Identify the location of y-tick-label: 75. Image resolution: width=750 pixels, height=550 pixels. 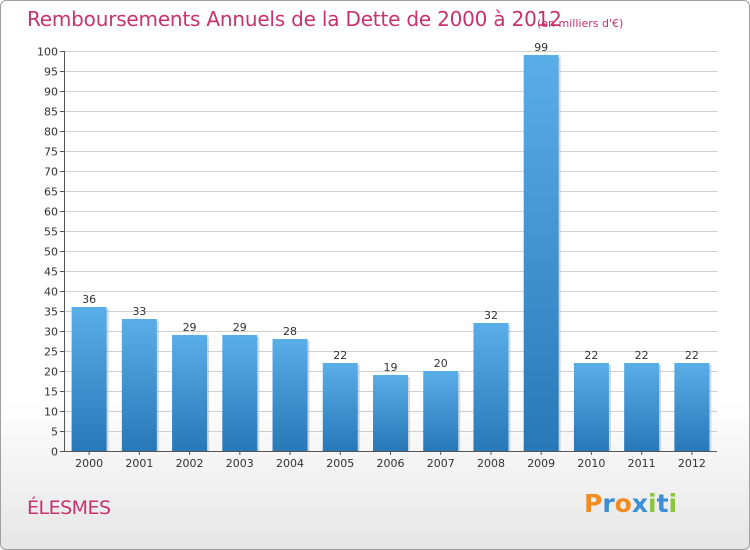
(51, 152).